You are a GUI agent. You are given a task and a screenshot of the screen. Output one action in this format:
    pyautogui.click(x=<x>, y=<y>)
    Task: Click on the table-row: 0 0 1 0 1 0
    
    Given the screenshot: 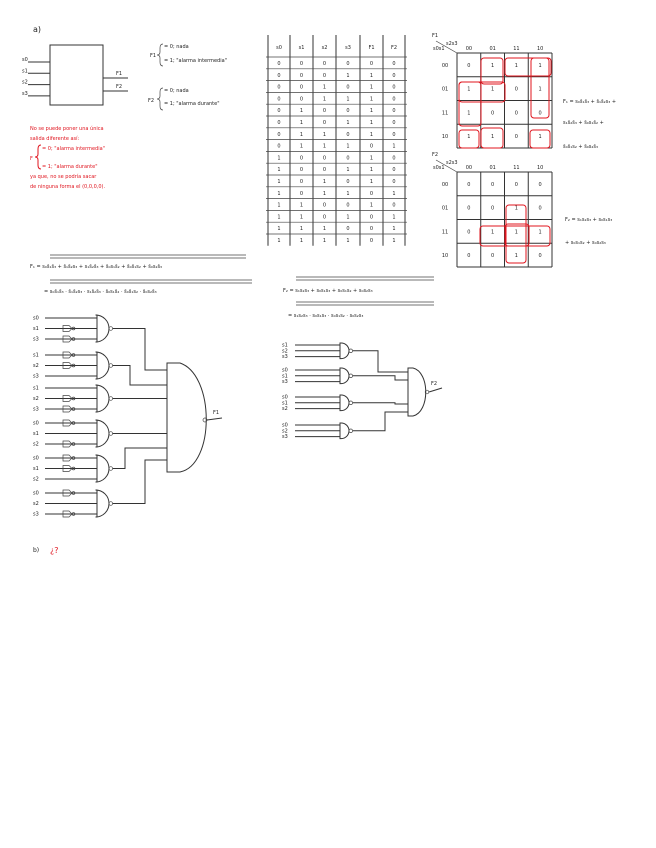 What is the action you would take?
    pyautogui.click(x=336, y=88)
    